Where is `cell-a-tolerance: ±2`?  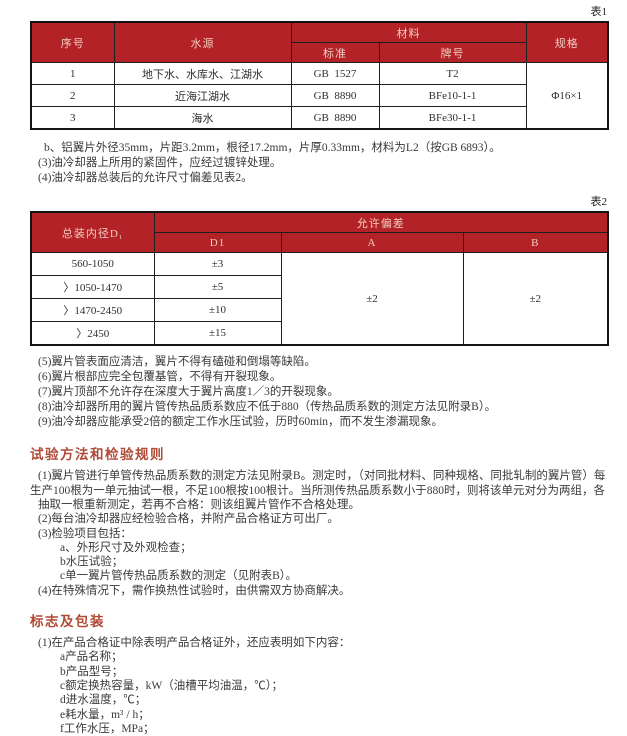 cell-a-tolerance: ±2 is located at coordinates (372, 299).